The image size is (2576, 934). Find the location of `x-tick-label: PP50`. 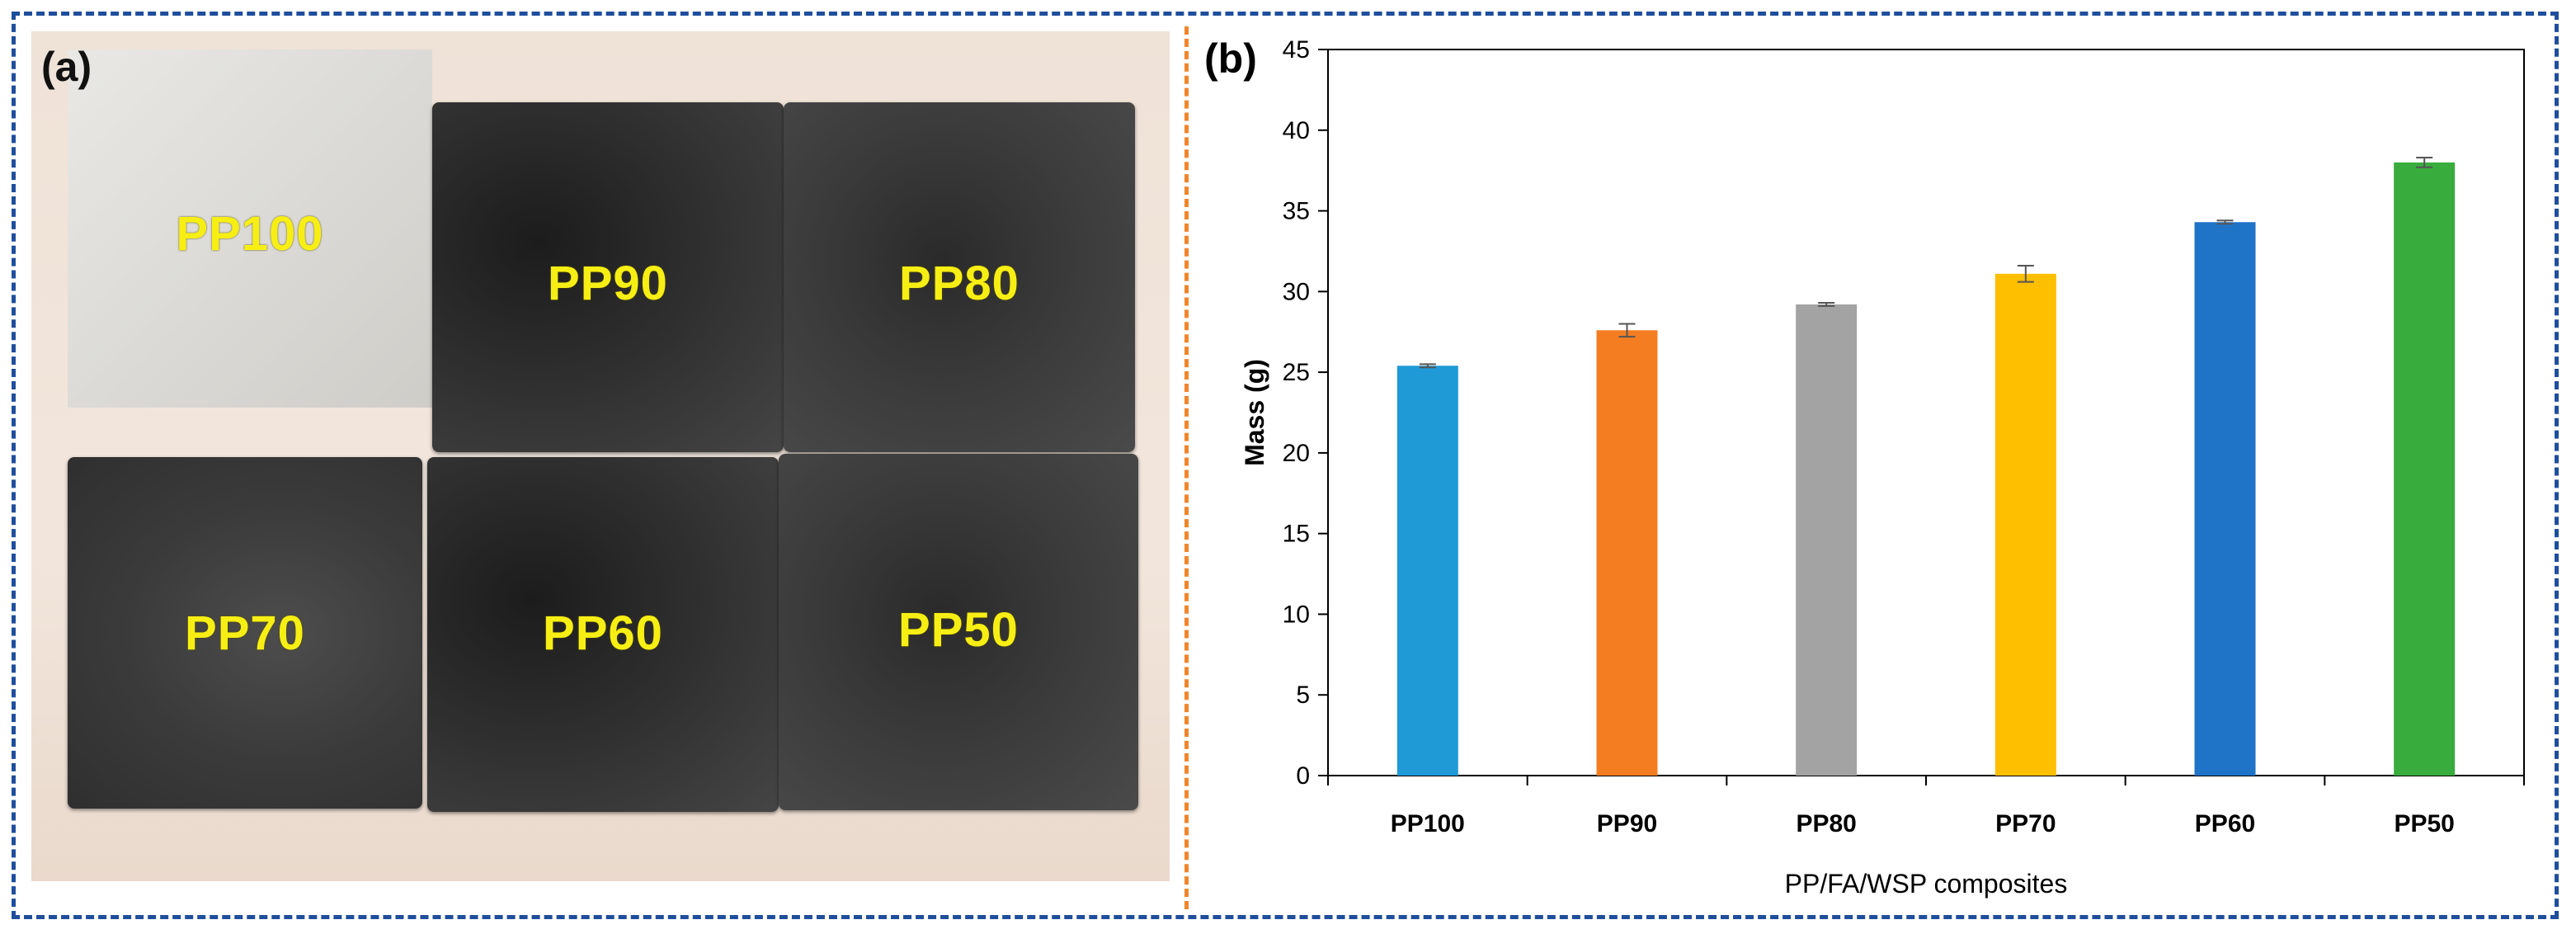

x-tick-label: PP50 is located at coordinates (2424, 823).